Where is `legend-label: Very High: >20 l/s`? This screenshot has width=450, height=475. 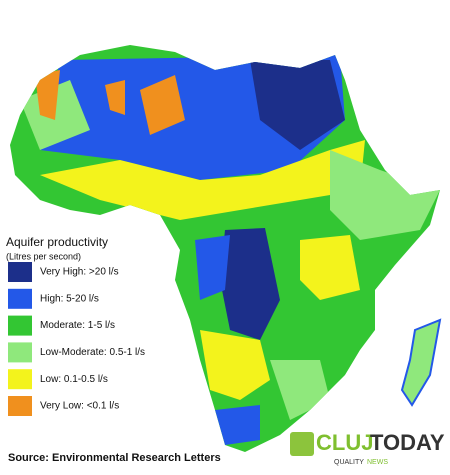
legend-label: Very High: >20 l/s is located at coordinates (79, 272).